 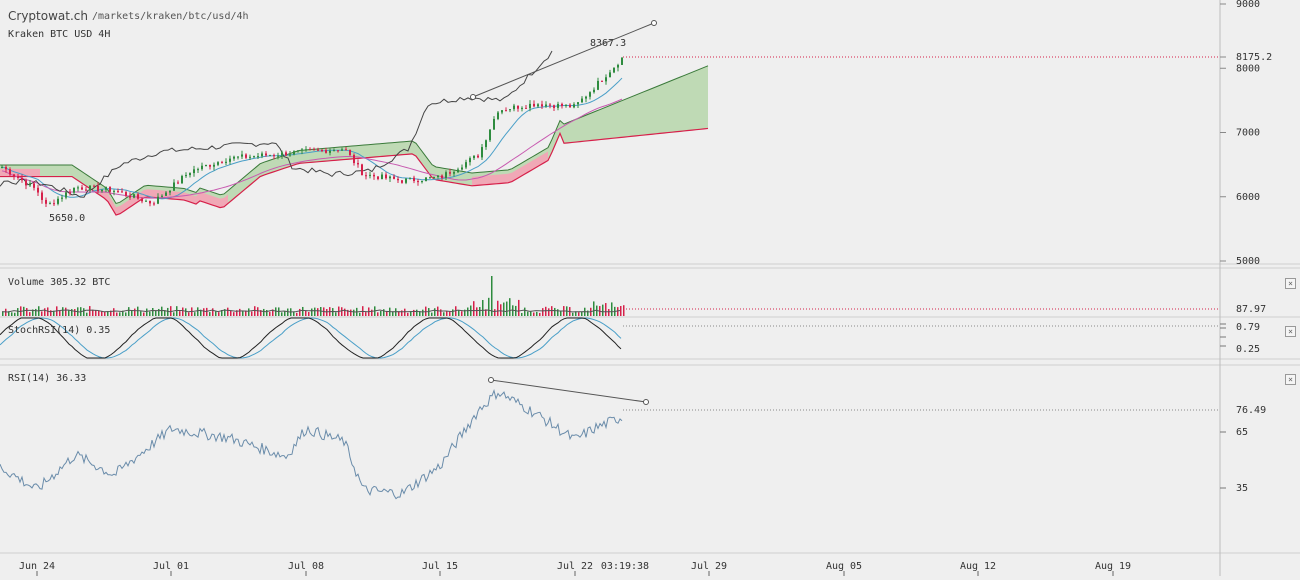 I want to click on site-path: /markets/kraken/btc/usd/4h, so click(x=170, y=16).